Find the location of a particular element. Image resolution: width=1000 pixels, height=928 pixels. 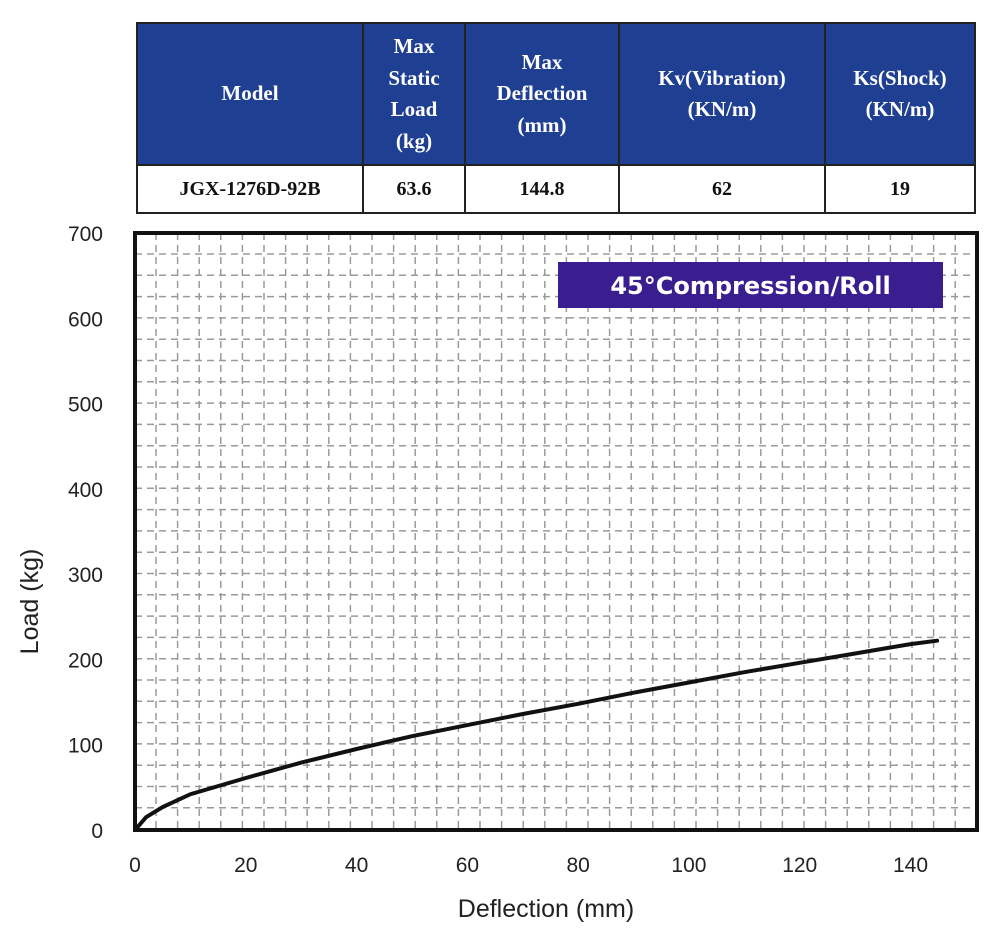

y-tick-label: 500 is located at coordinates (85, 405).